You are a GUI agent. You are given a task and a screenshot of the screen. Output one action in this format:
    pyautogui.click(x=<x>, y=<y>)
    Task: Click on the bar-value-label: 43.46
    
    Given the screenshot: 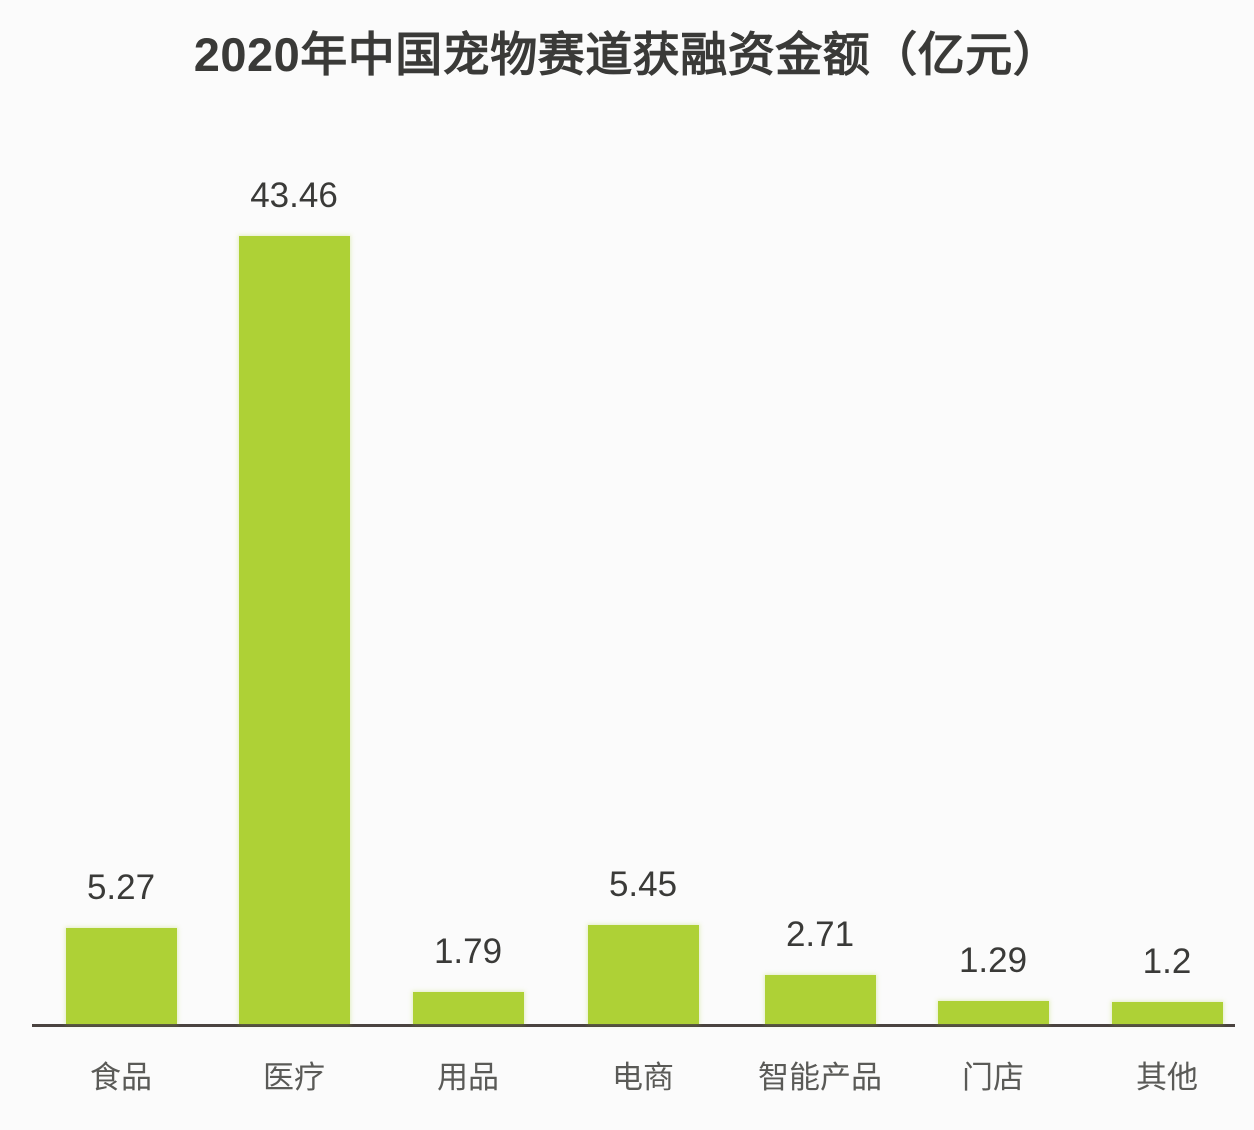 What is the action you would take?
    pyautogui.click(x=294, y=196)
    